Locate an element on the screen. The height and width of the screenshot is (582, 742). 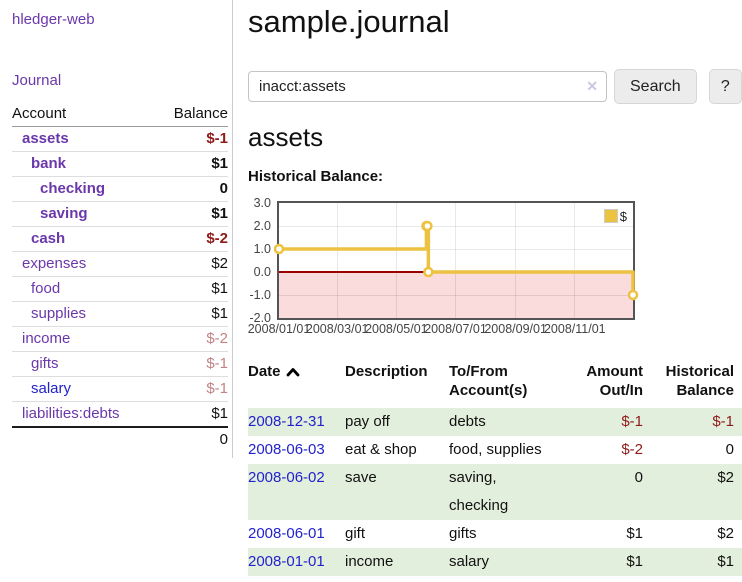
sidebar-account-salary: salary is located at coordinates (51, 388).